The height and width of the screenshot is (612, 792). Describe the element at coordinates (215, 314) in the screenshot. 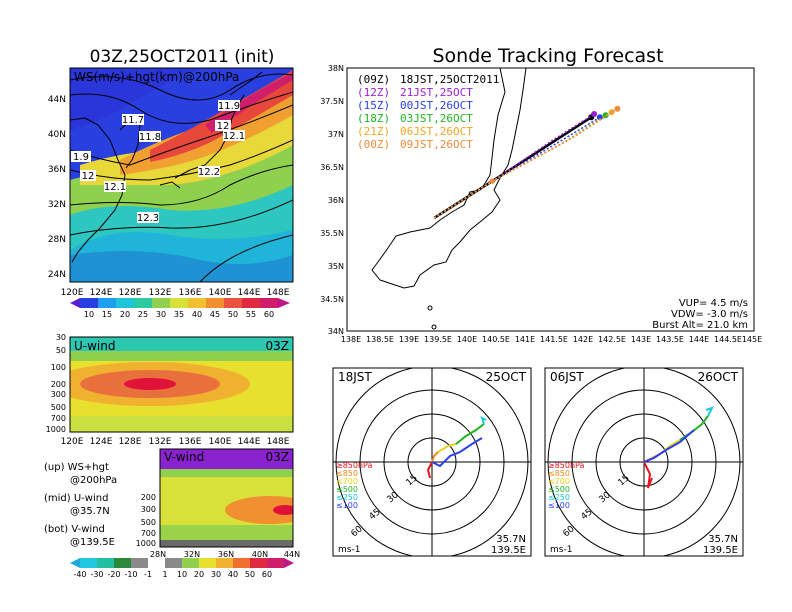

I see `colorbar-tick: 45` at that location.